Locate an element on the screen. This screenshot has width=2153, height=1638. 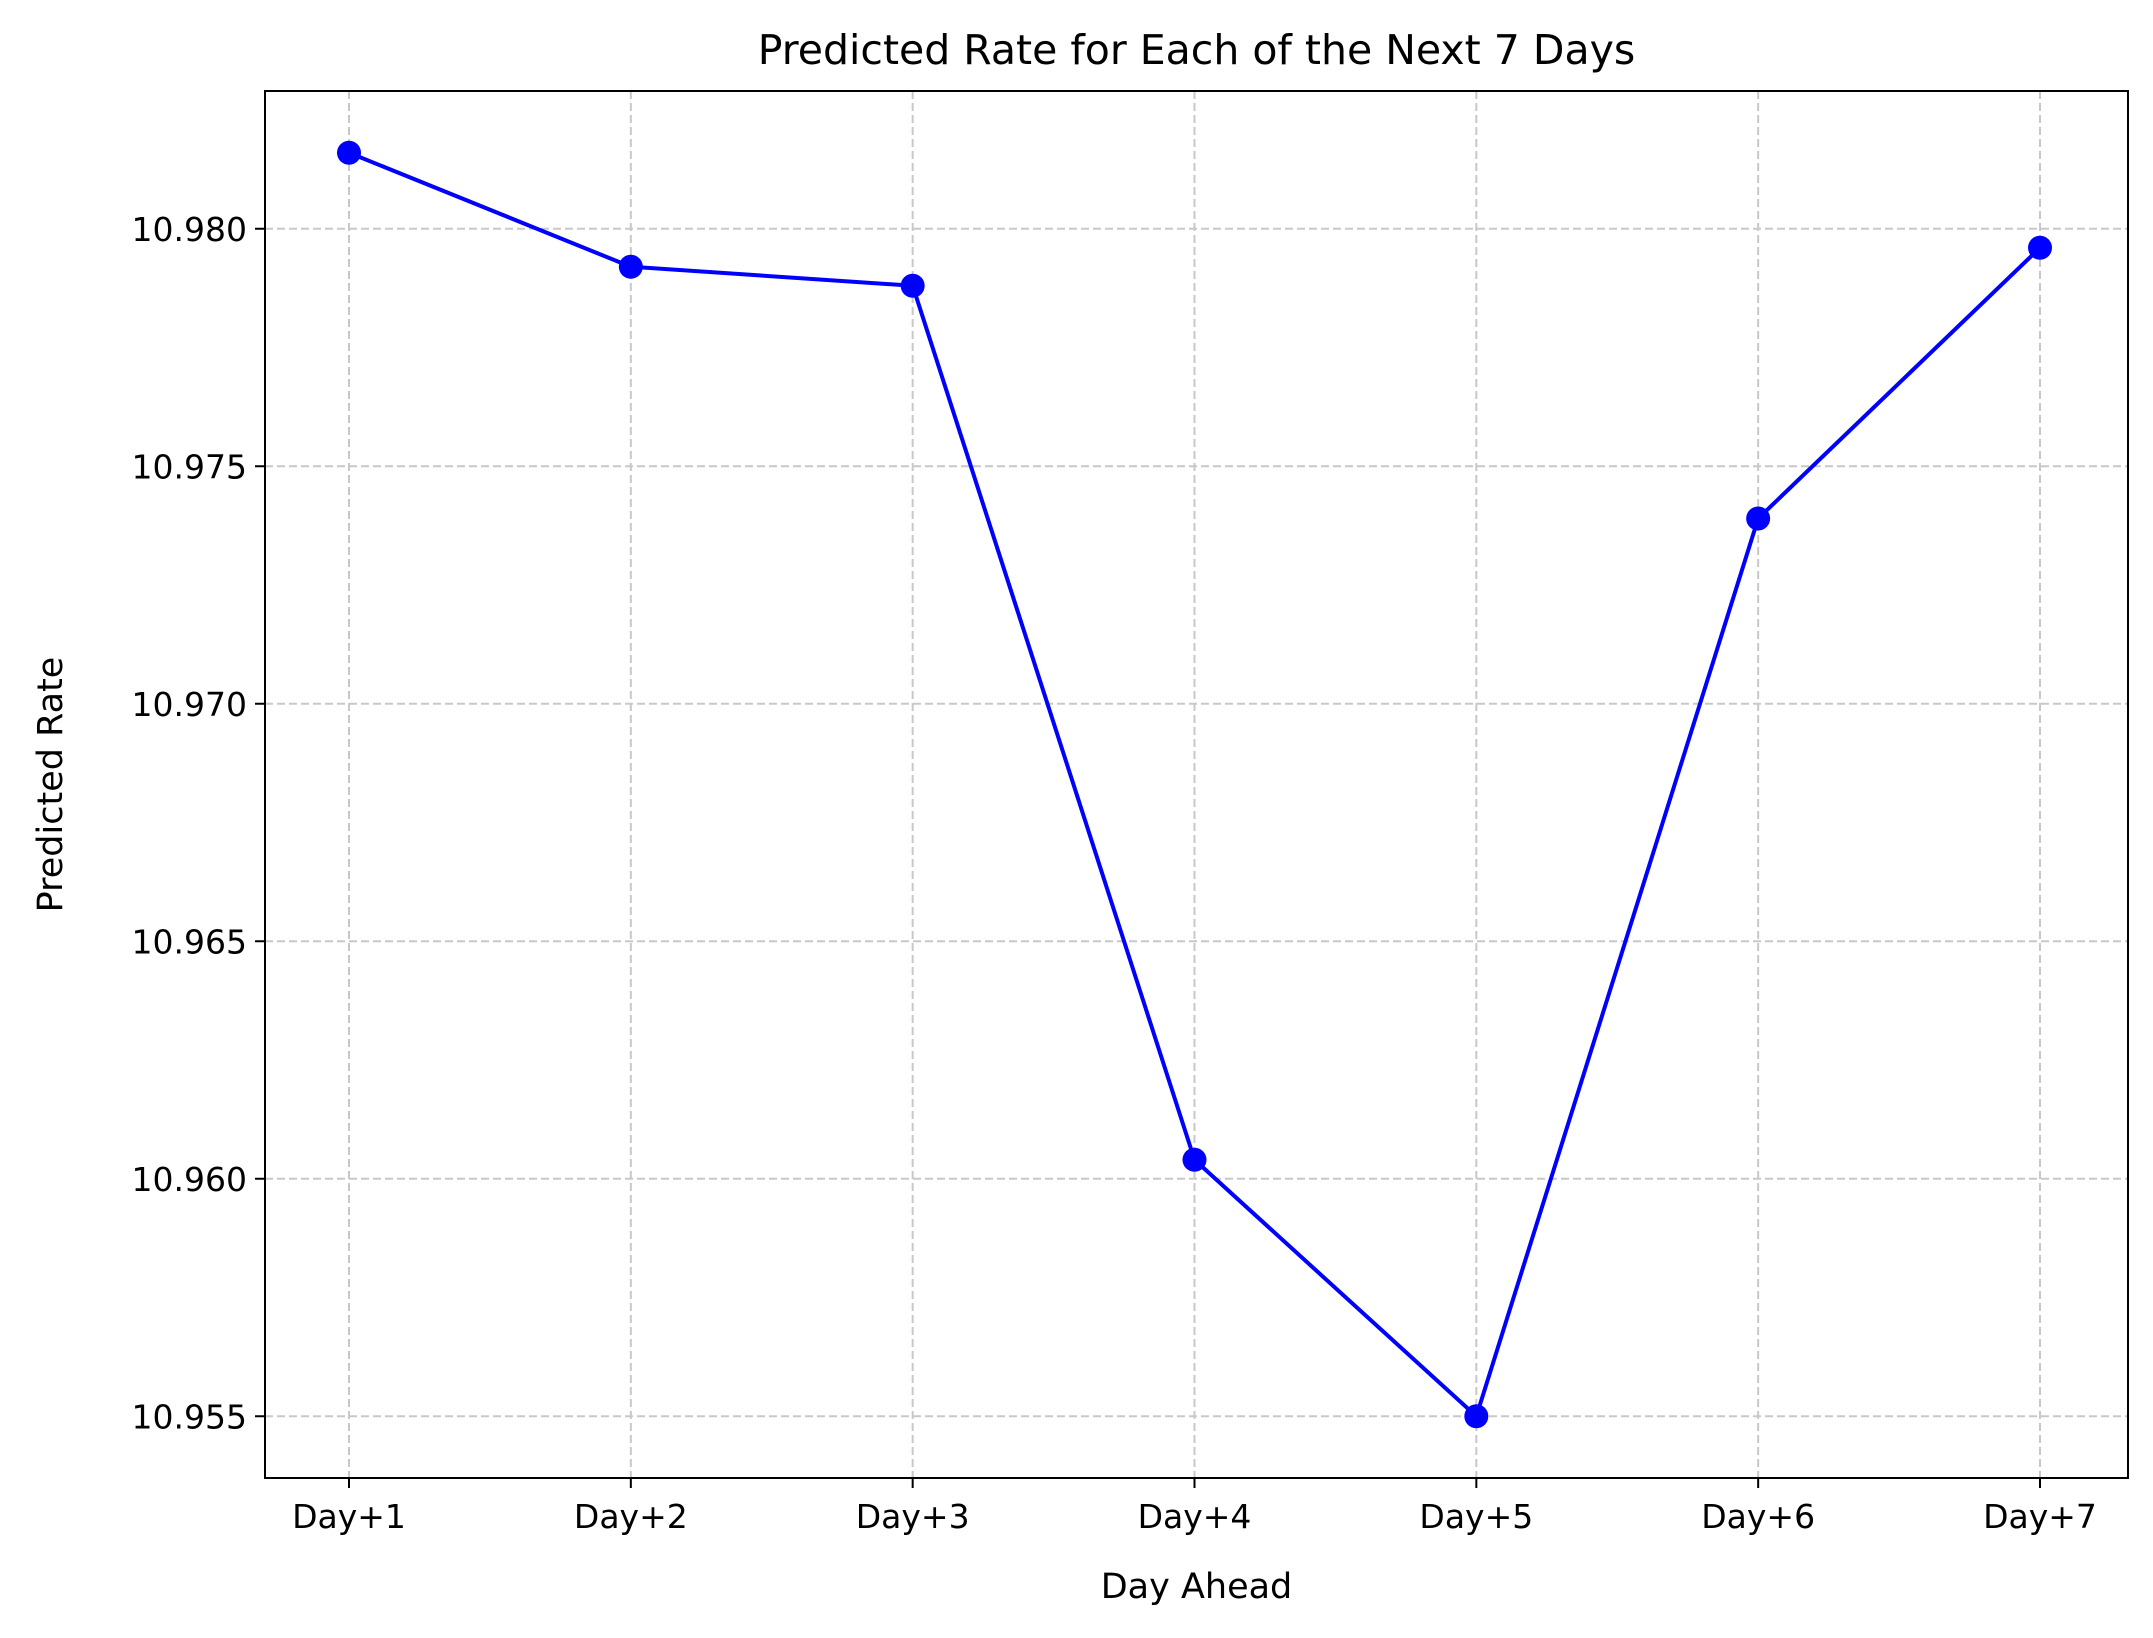
y-tick-label: 10.955 is located at coordinates (189, 1416).